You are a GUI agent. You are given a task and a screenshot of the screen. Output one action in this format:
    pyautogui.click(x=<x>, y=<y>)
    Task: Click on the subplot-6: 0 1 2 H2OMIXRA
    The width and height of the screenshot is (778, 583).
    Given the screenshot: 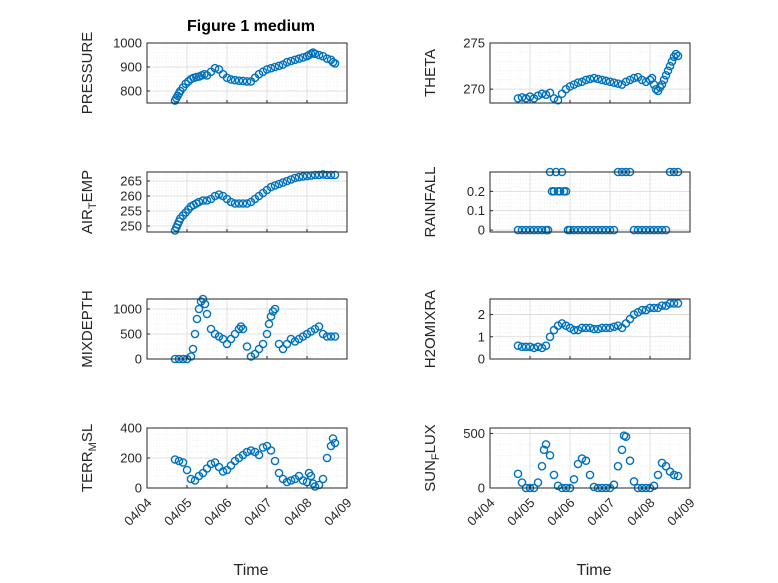 What is the action you would take?
    pyautogui.click(x=556, y=329)
    